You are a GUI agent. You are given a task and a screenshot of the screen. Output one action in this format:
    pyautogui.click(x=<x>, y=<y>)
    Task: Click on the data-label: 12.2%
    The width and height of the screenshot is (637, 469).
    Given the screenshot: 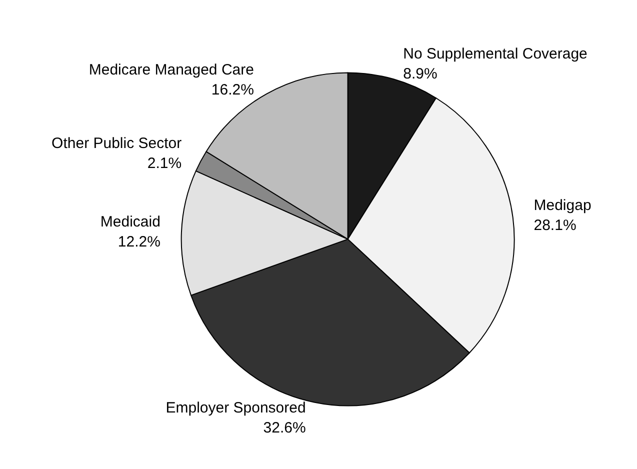 What is the action you would take?
    pyautogui.click(x=139, y=242)
    